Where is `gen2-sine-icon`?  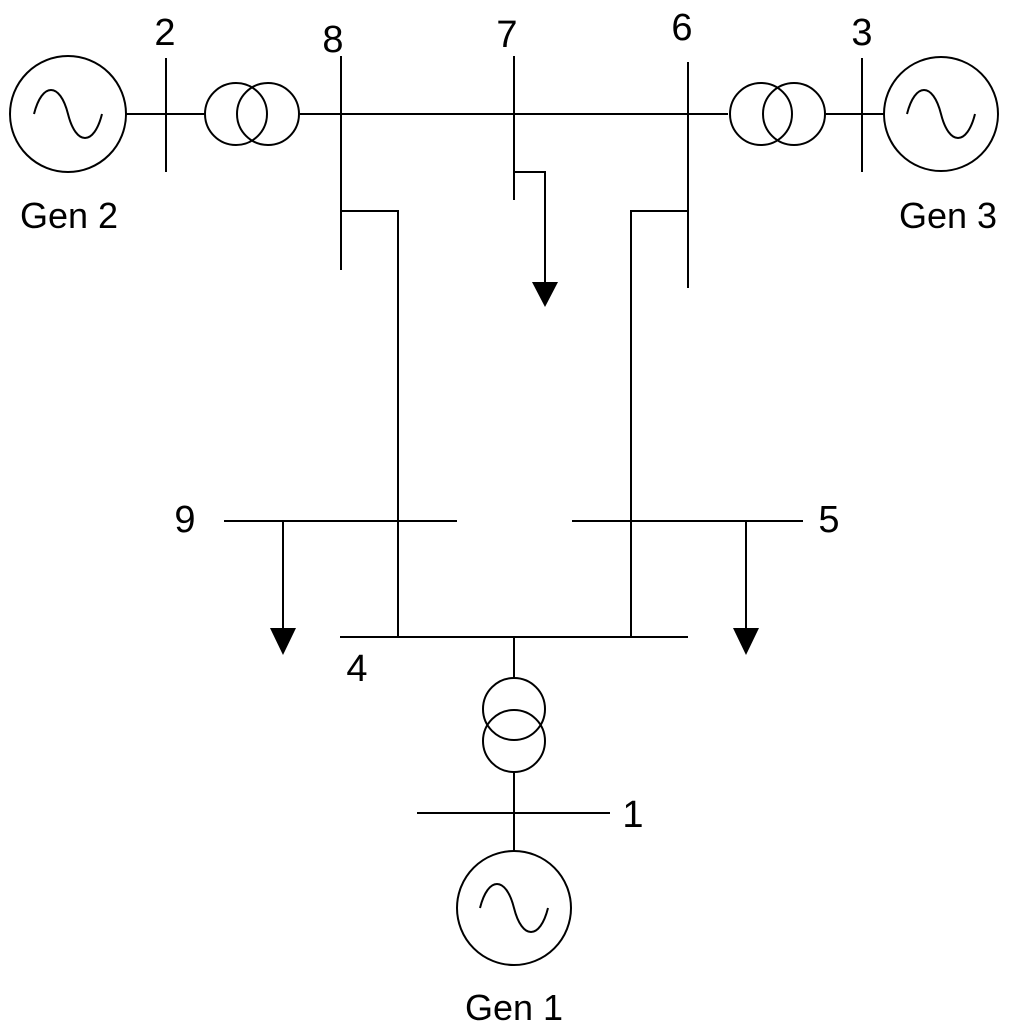
gen2-sine-icon is located at coordinates (68, 114).